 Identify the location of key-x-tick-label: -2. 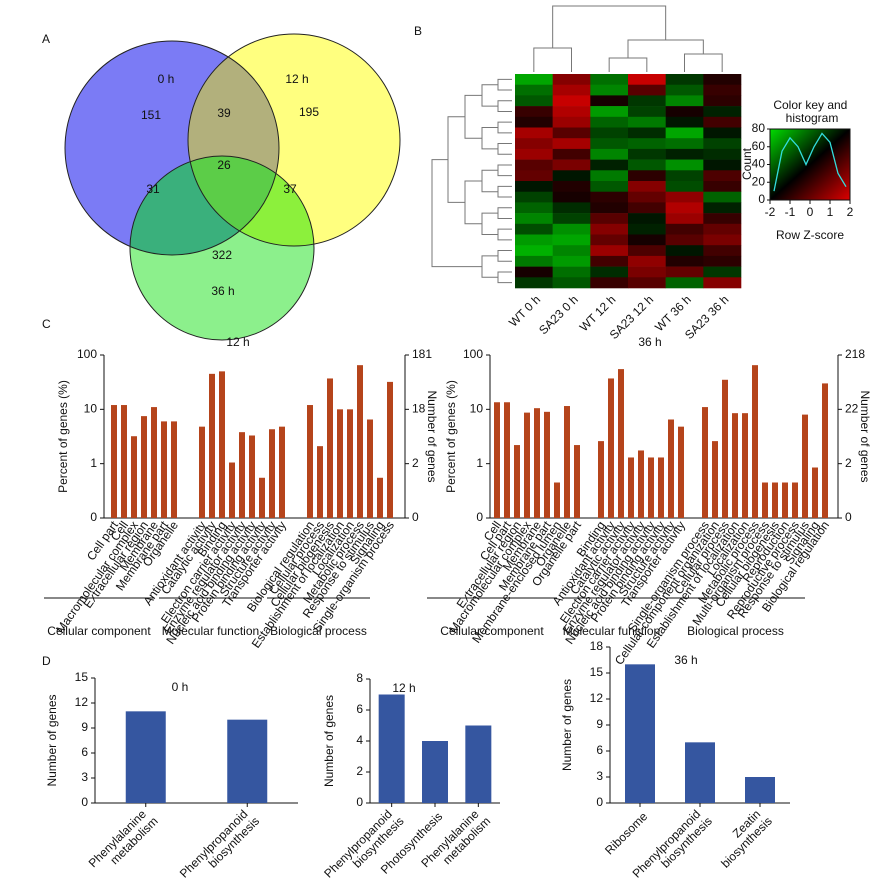
(770, 212).